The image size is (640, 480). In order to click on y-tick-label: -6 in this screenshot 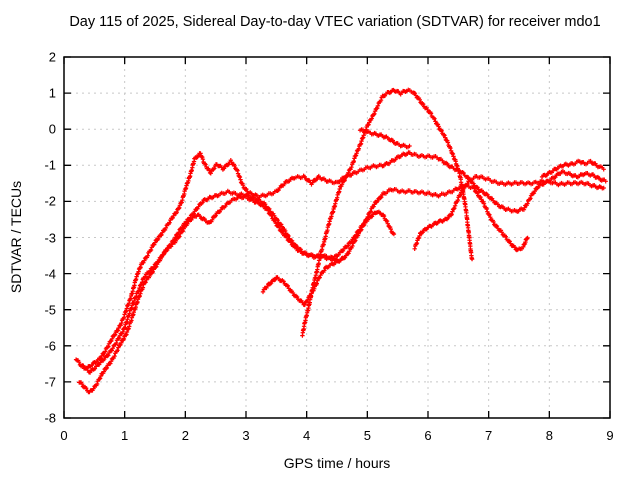, I will do `click(50, 346)`.